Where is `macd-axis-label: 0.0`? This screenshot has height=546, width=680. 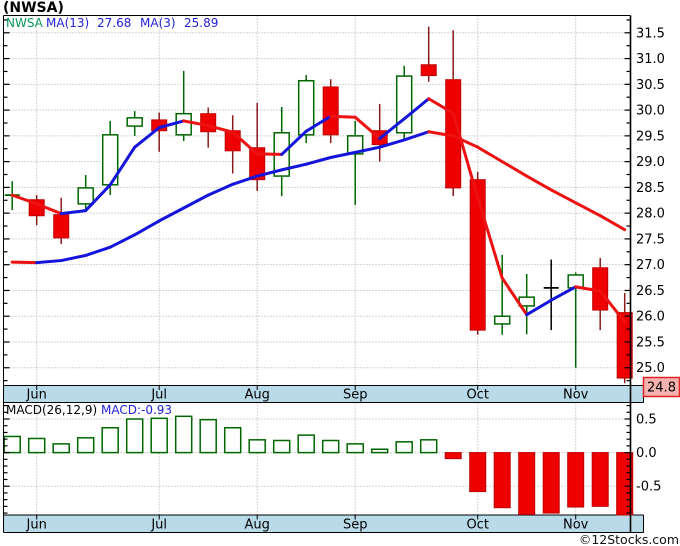
macd-axis-label: 0.0 is located at coordinates (646, 453).